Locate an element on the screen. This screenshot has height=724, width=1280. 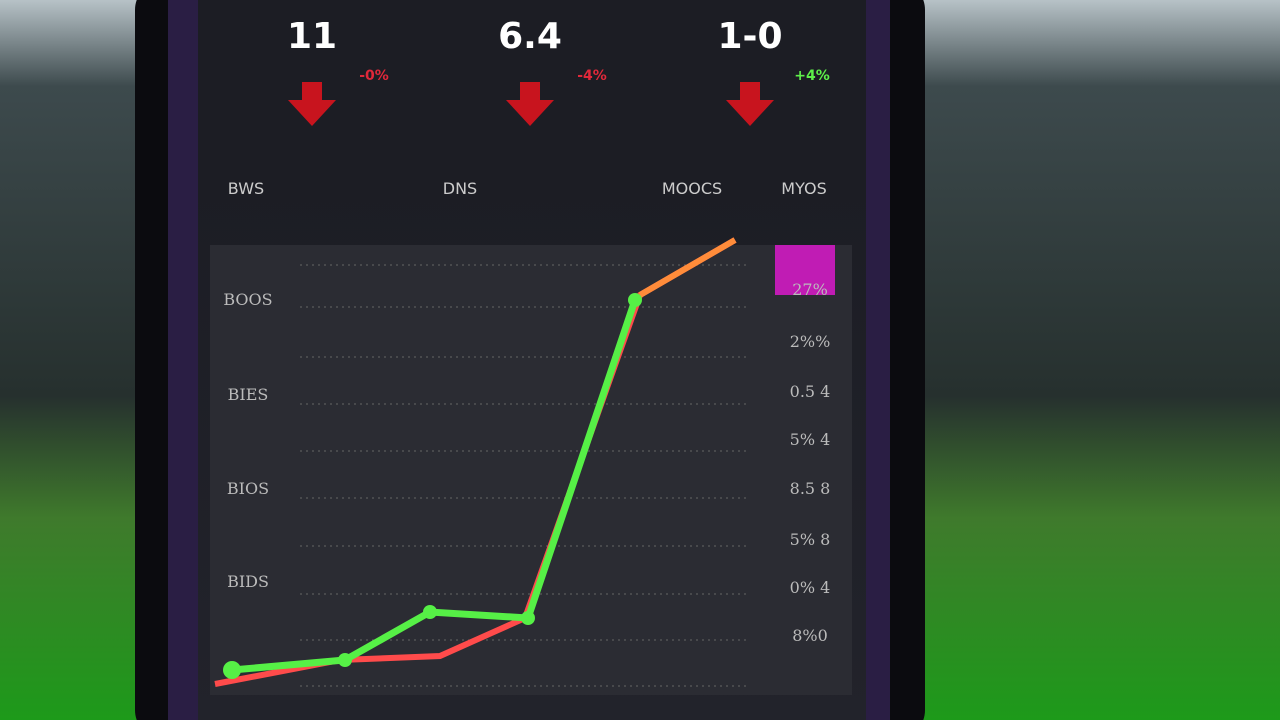
stat-change: -0% is located at coordinates (374, 76).